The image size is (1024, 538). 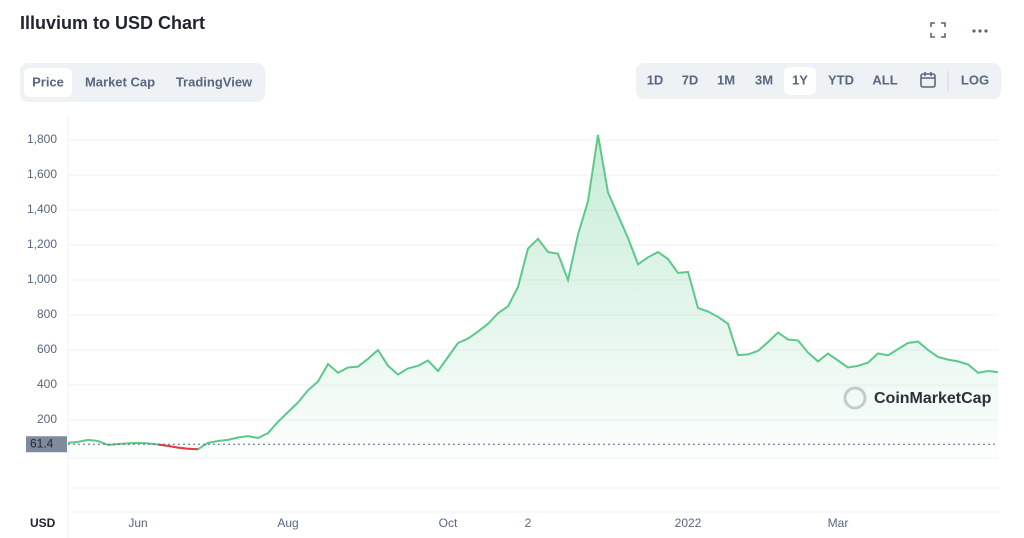 I want to click on fullscreen-icon, so click(x=938, y=30).